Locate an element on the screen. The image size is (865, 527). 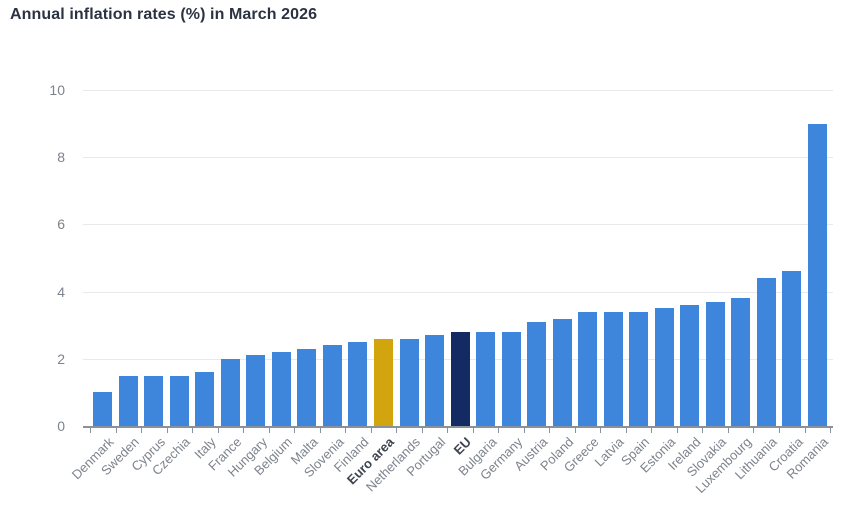
y-axis-label: 2 is located at coordinates (61, 358).